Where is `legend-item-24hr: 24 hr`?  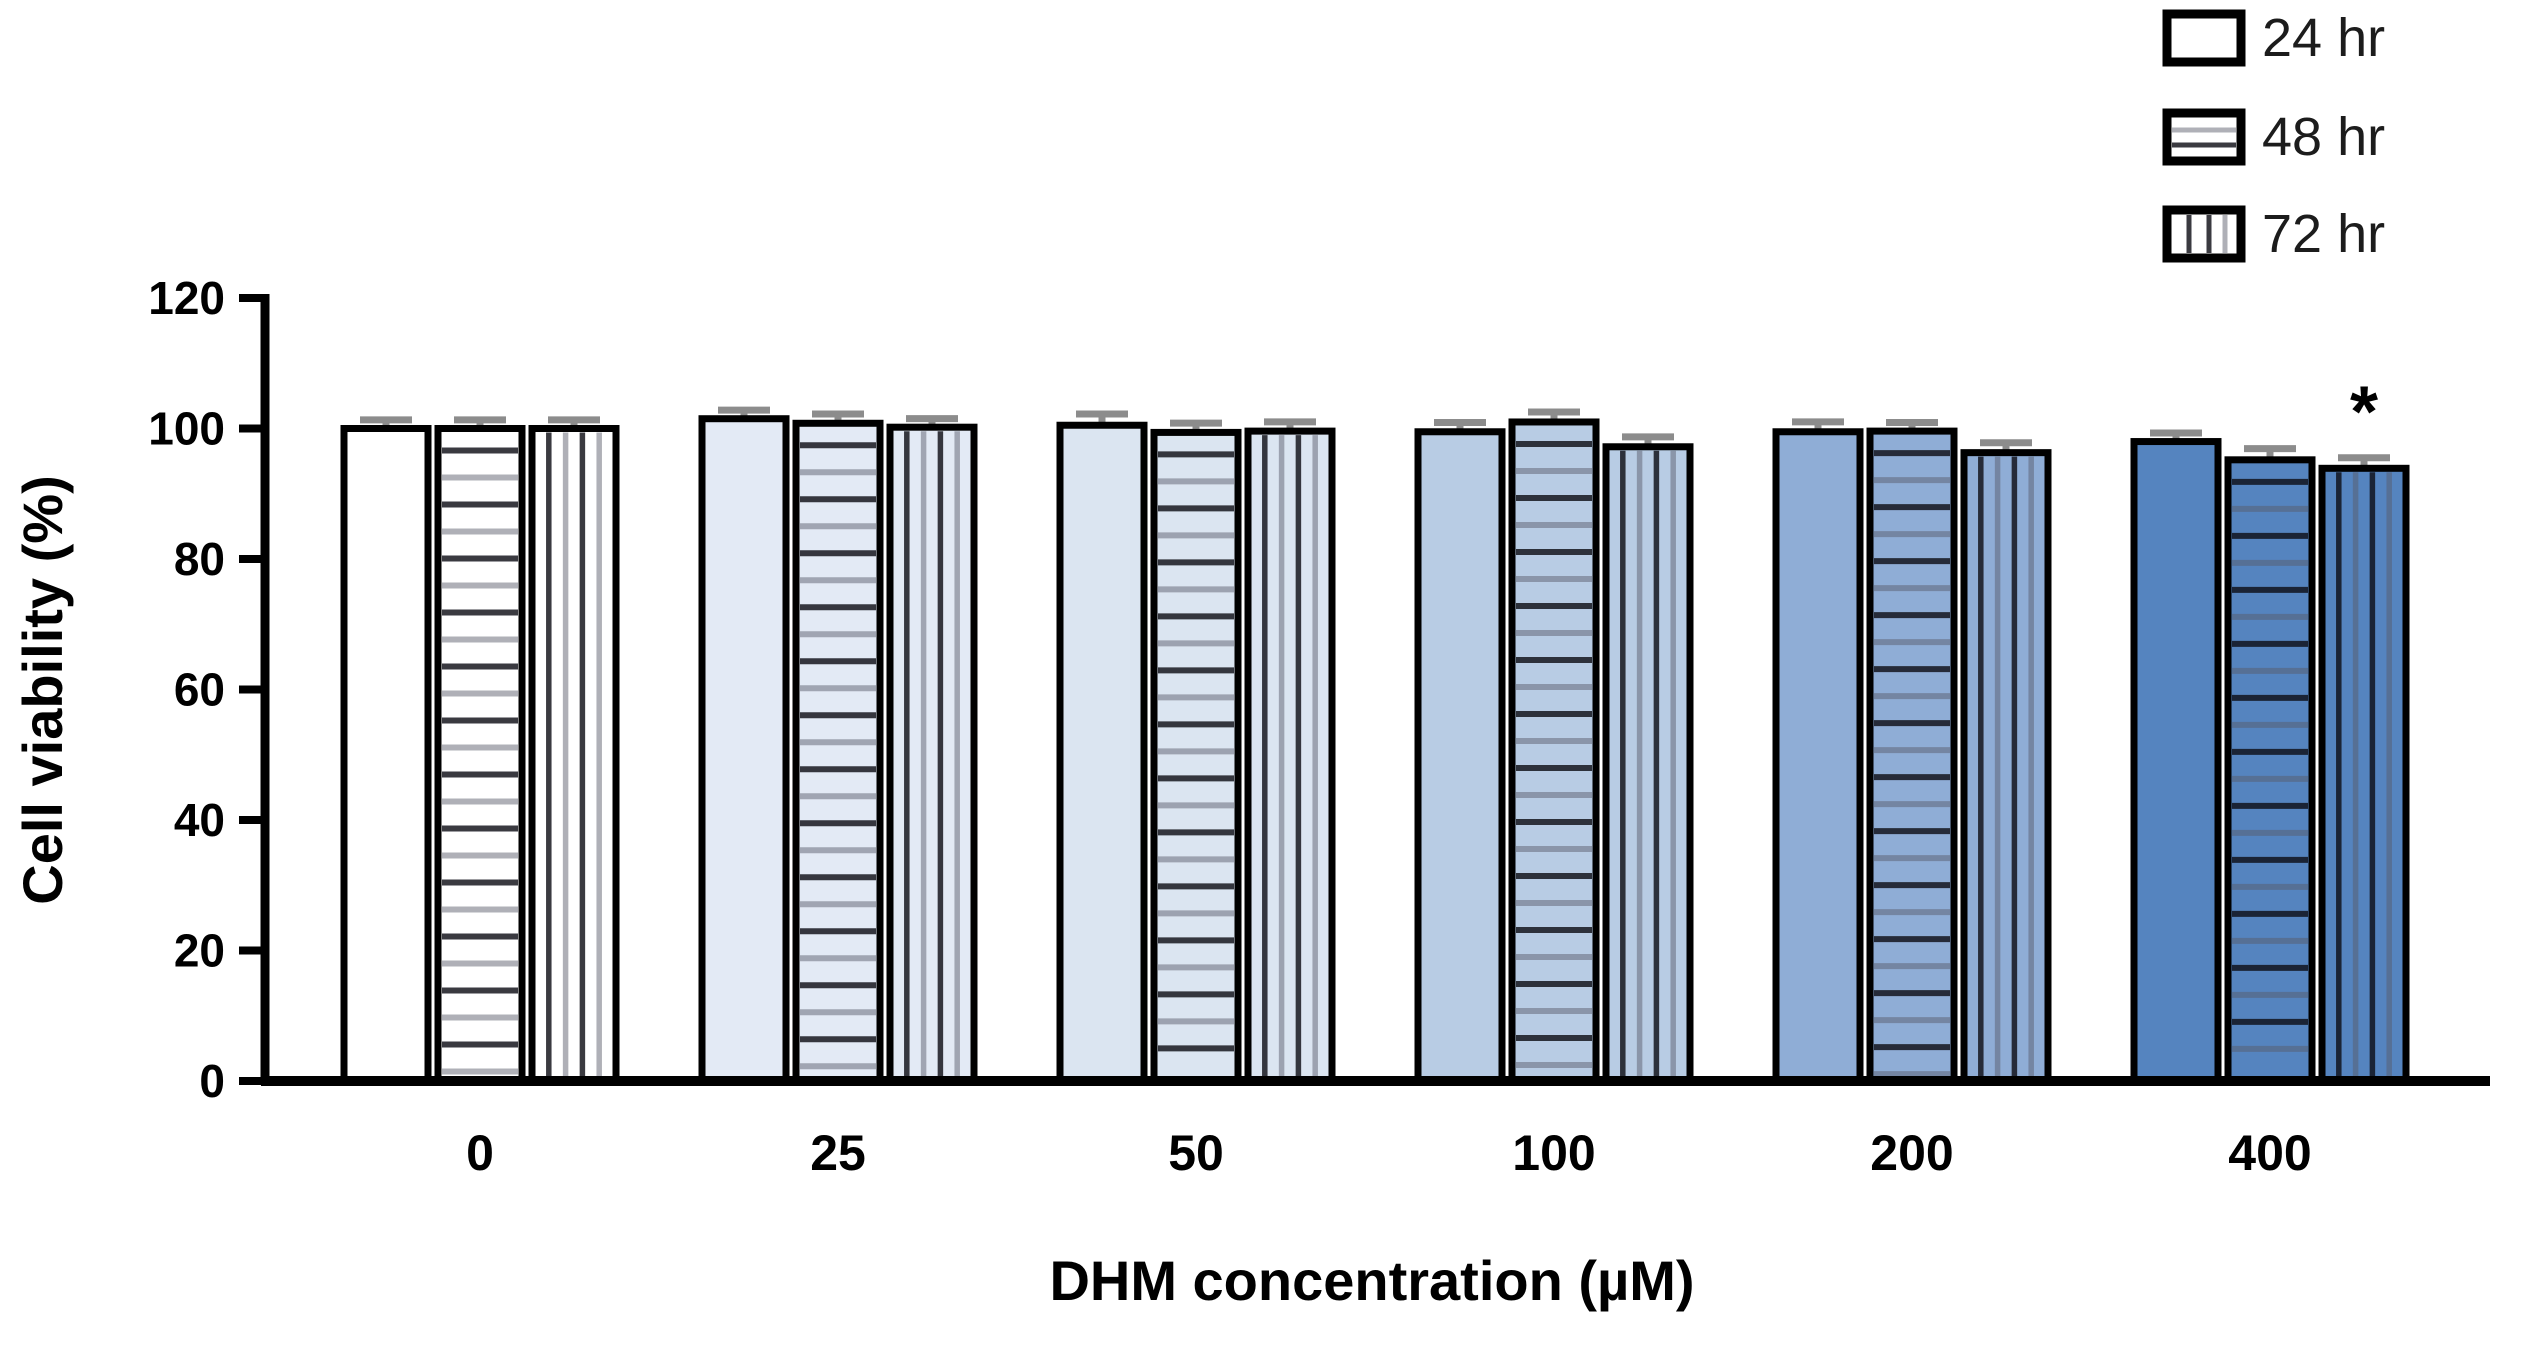 legend-item-24hr: 24 hr is located at coordinates (2273, 38).